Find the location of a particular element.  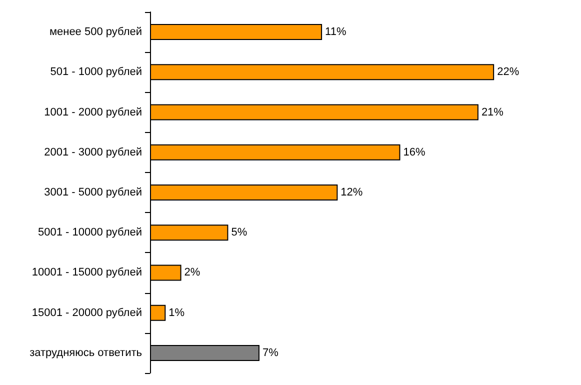

y-tick-label: 10001 - 15000 рублей is located at coordinates (87, 272).